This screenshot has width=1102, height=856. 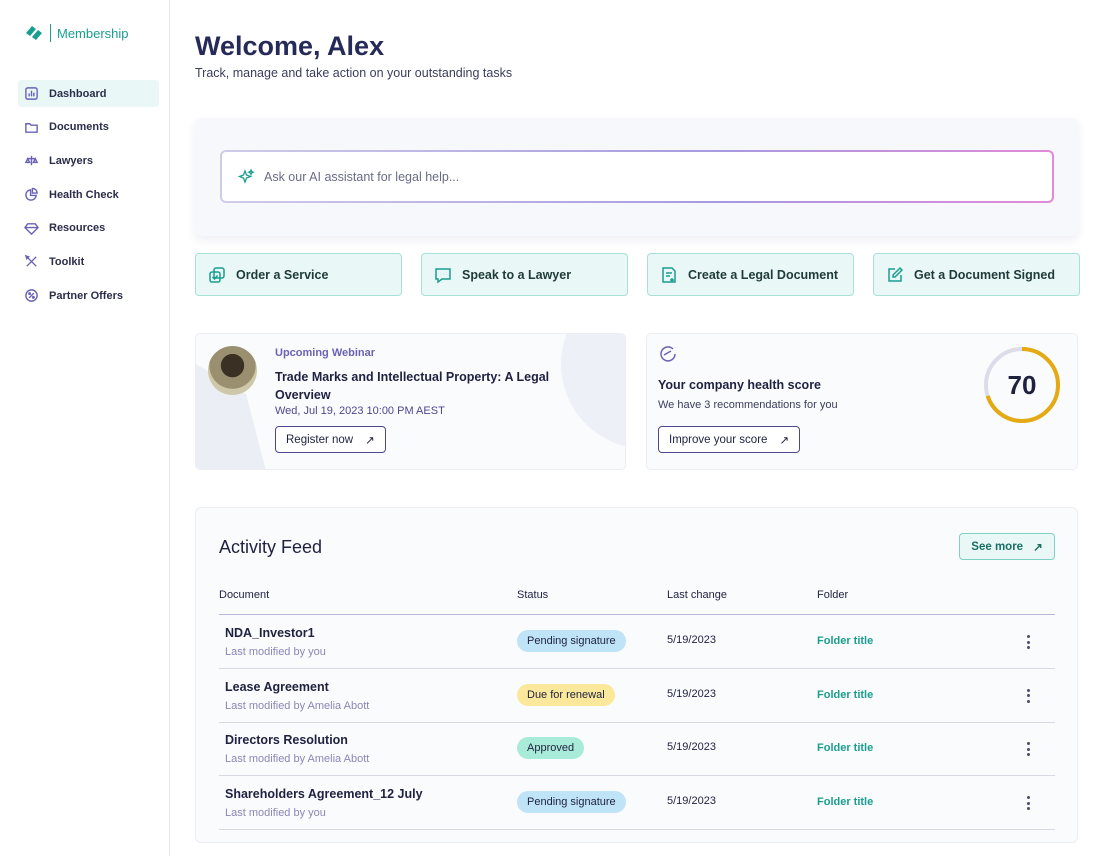 I want to click on logo: Membership, so click(x=76, y=33).